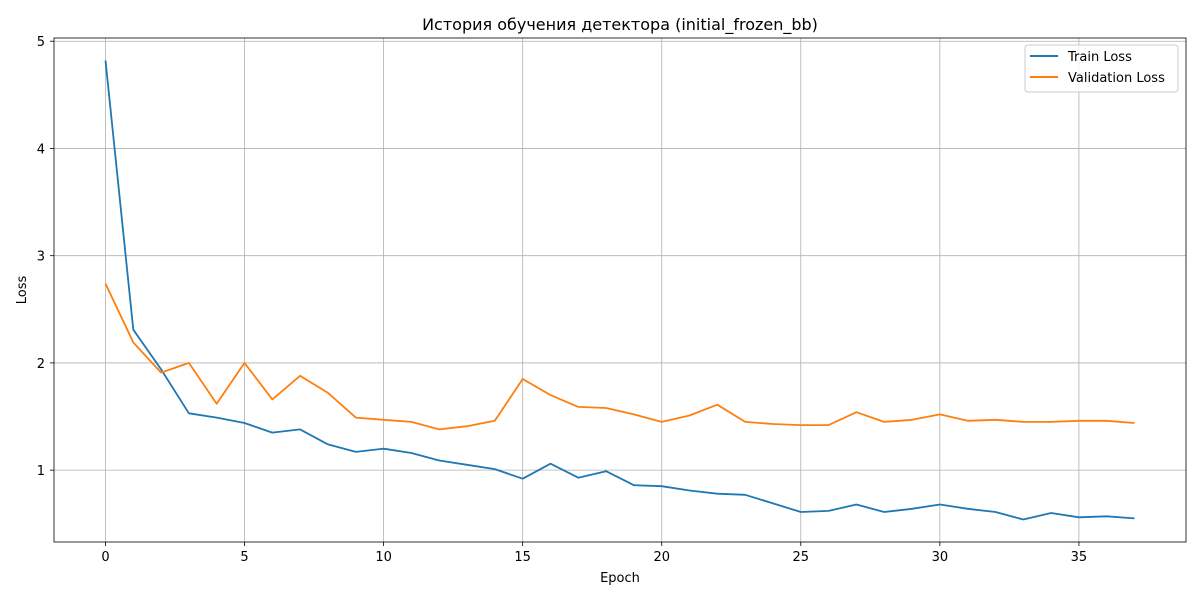  What do you see at coordinates (41, 149) in the screenshot?
I see `y-tick-label: 4` at bounding box center [41, 149].